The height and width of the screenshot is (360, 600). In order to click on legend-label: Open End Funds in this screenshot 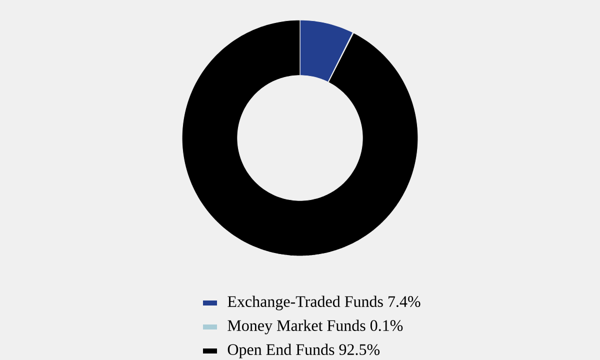, I will do `click(281, 351)`.